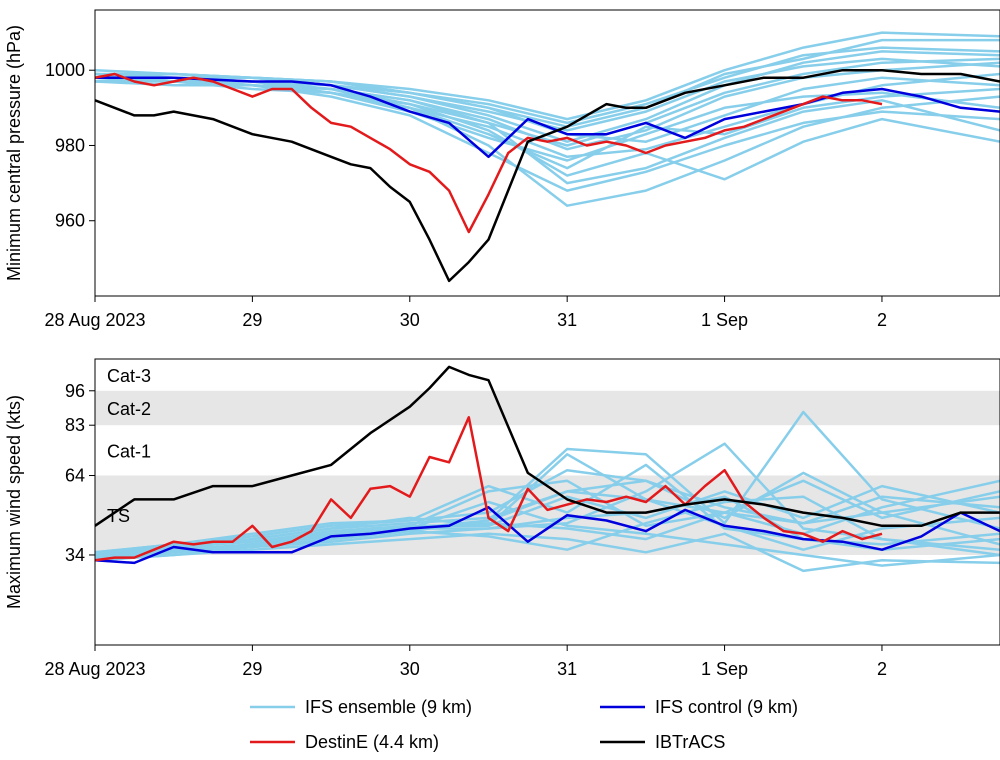 This screenshot has height=760, width=1000. What do you see at coordinates (75, 476) in the screenshot?
I see `wind-ytick-label: 64` at bounding box center [75, 476].